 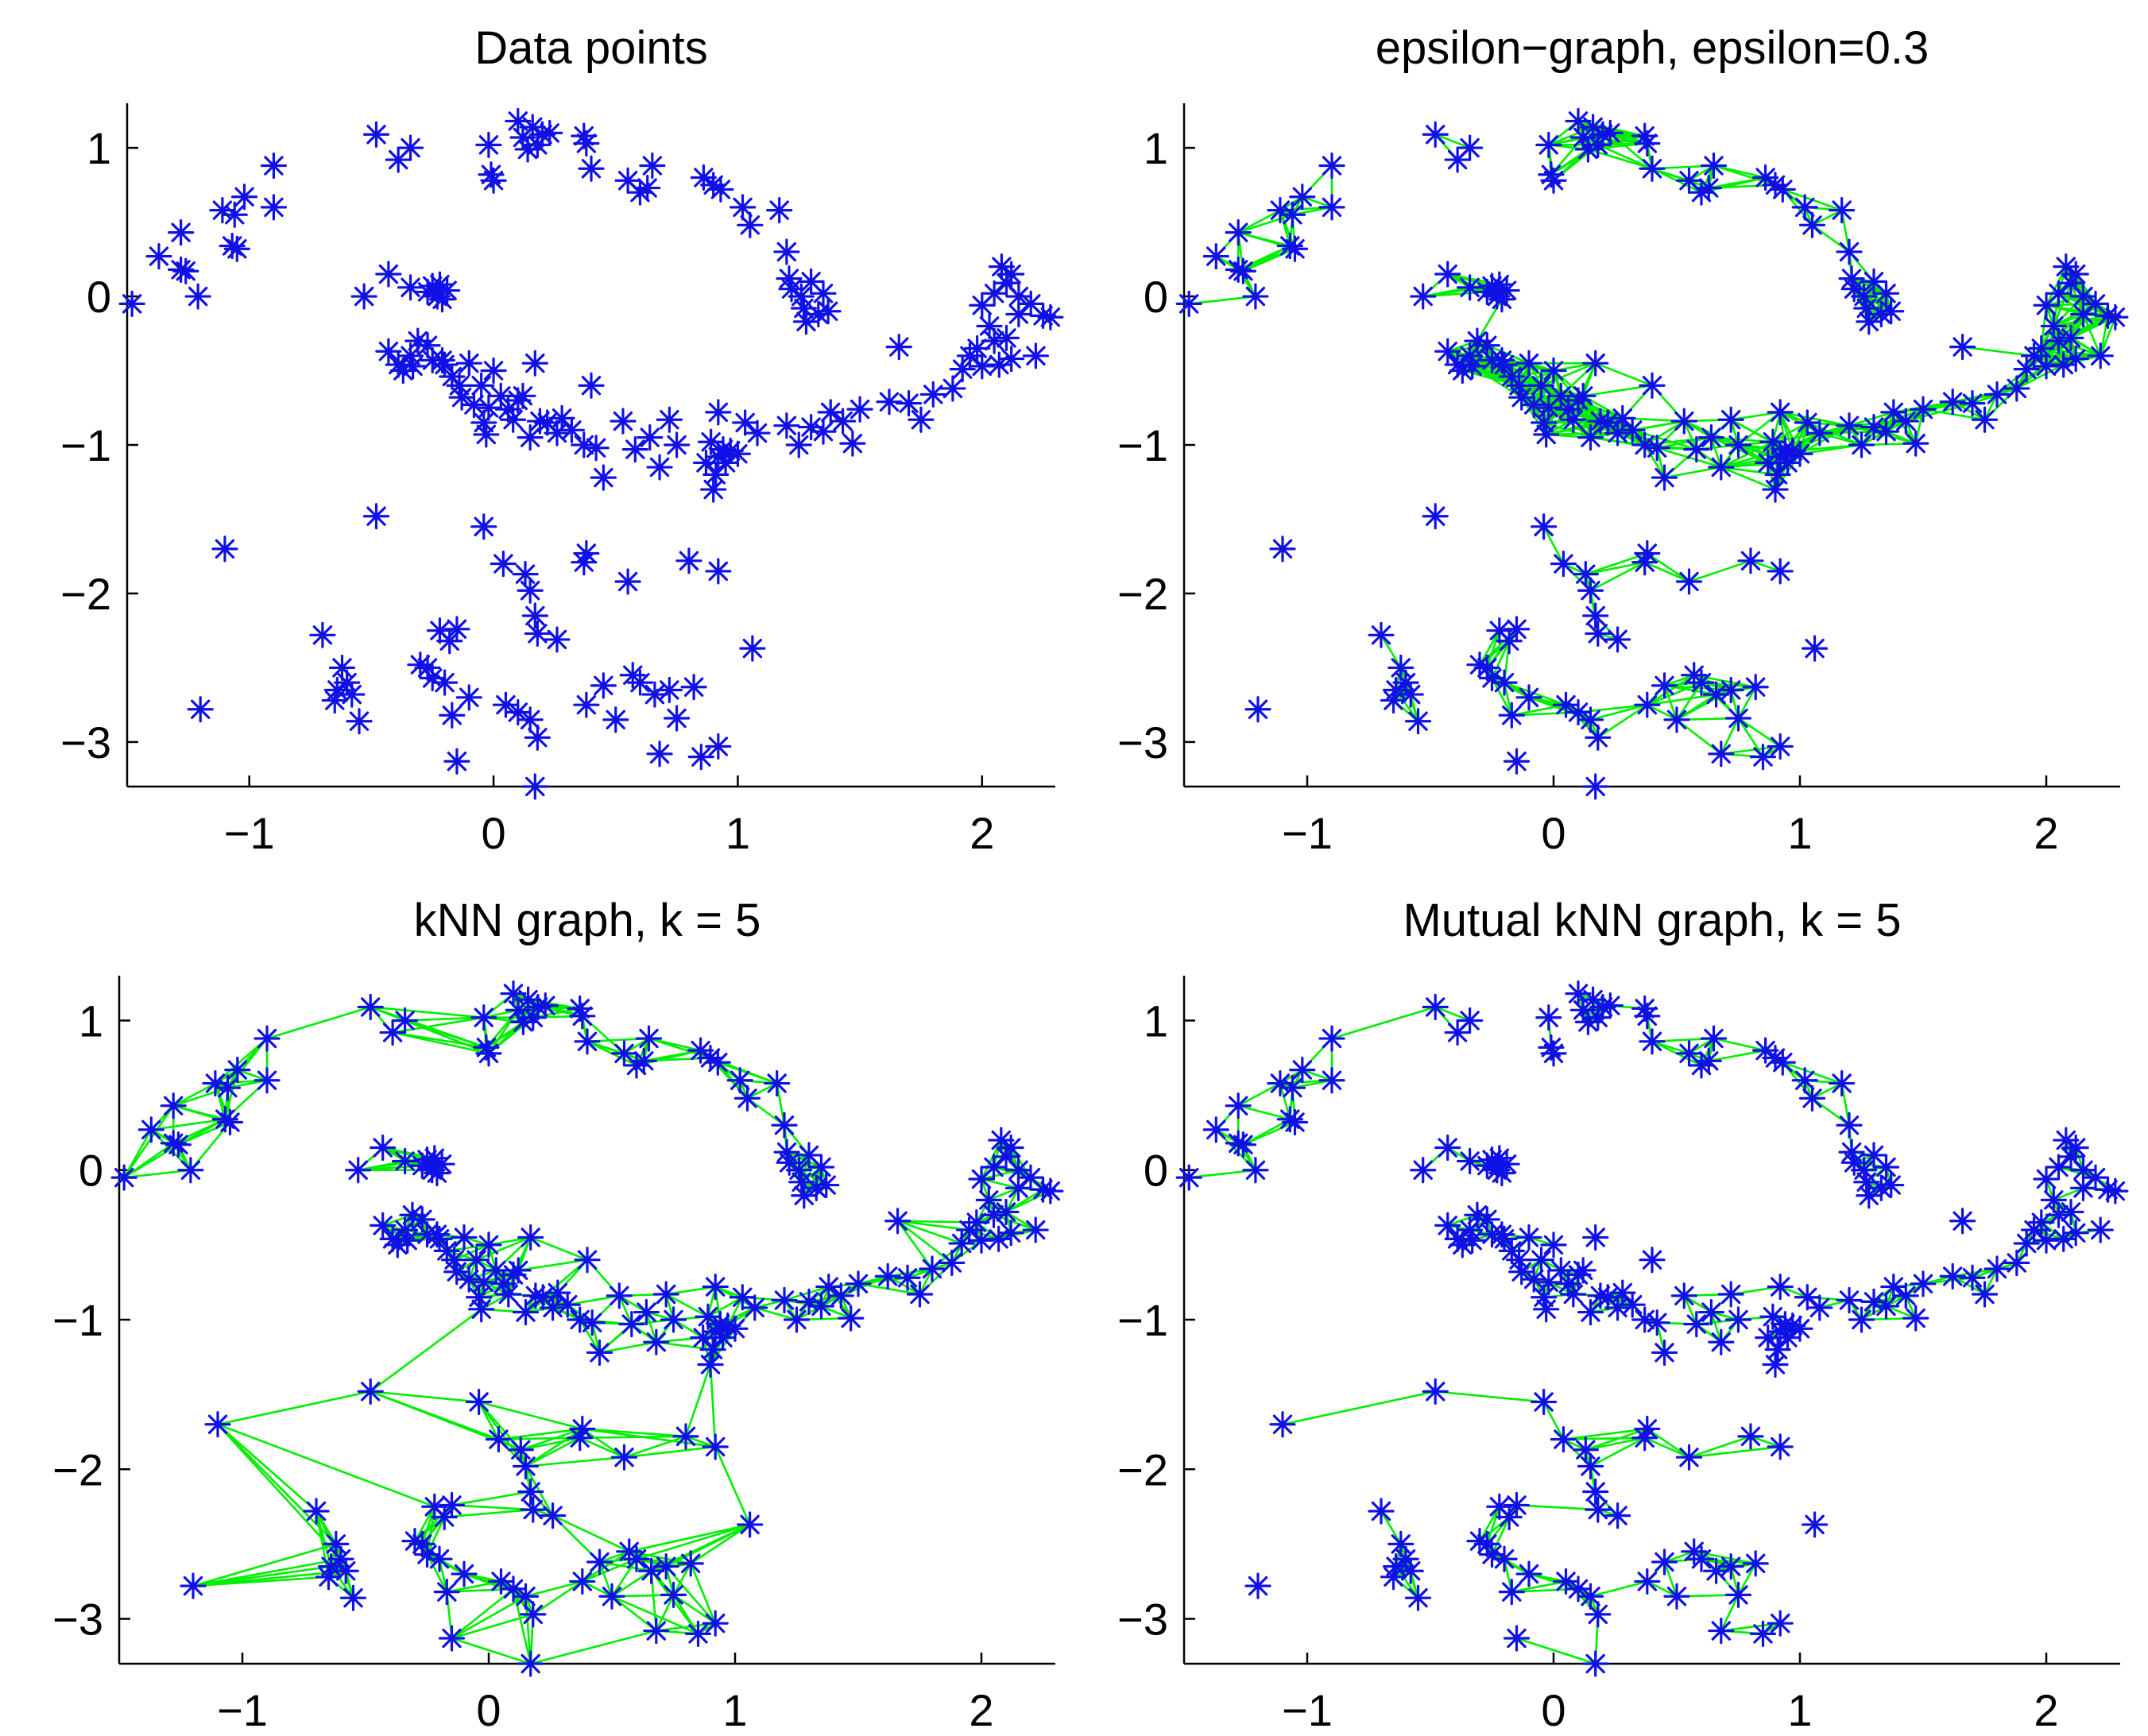 What do you see at coordinates (493, 833) in the screenshot?
I see `x-tick-label: 0` at bounding box center [493, 833].